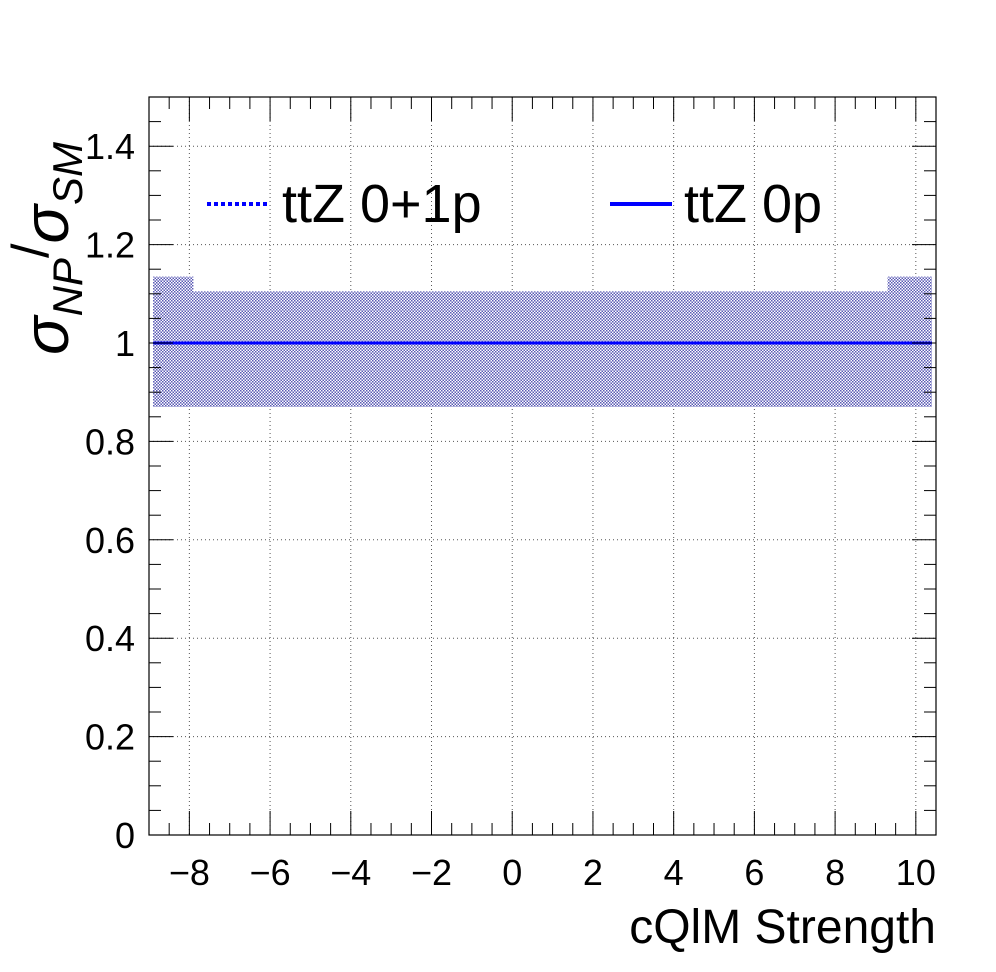 The width and height of the screenshot is (996, 972). I want to click on y-axis-title-subscript-np: NP, so click(67, 287).